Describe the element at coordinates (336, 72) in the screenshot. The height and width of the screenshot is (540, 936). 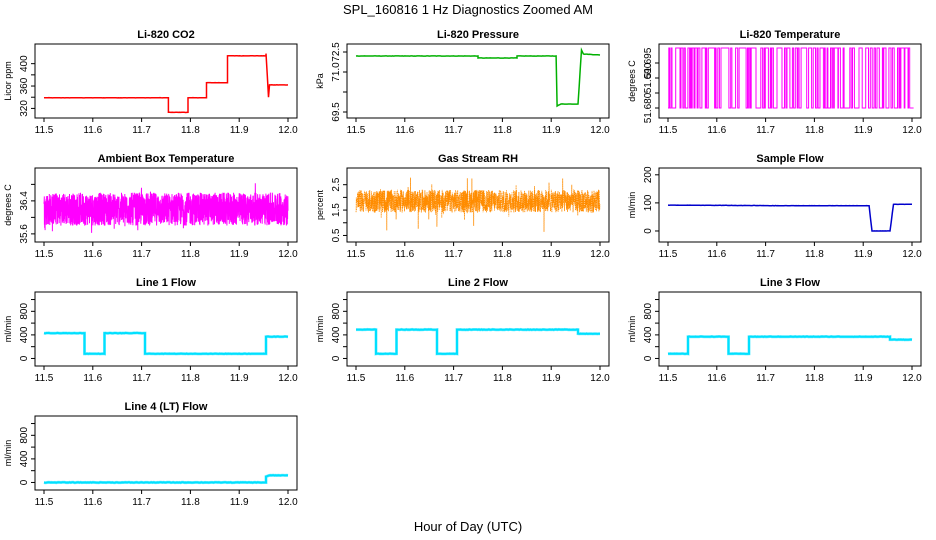
I see `y-tick-label: 71.0` at that location.